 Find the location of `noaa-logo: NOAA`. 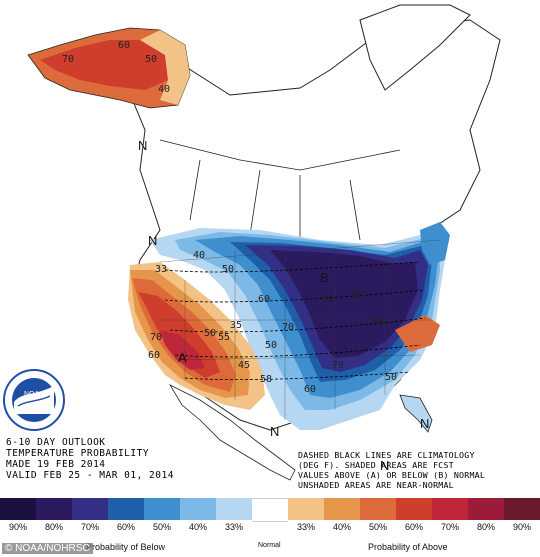

noaa-logo: NOAA is located at coordinates (34, 400).